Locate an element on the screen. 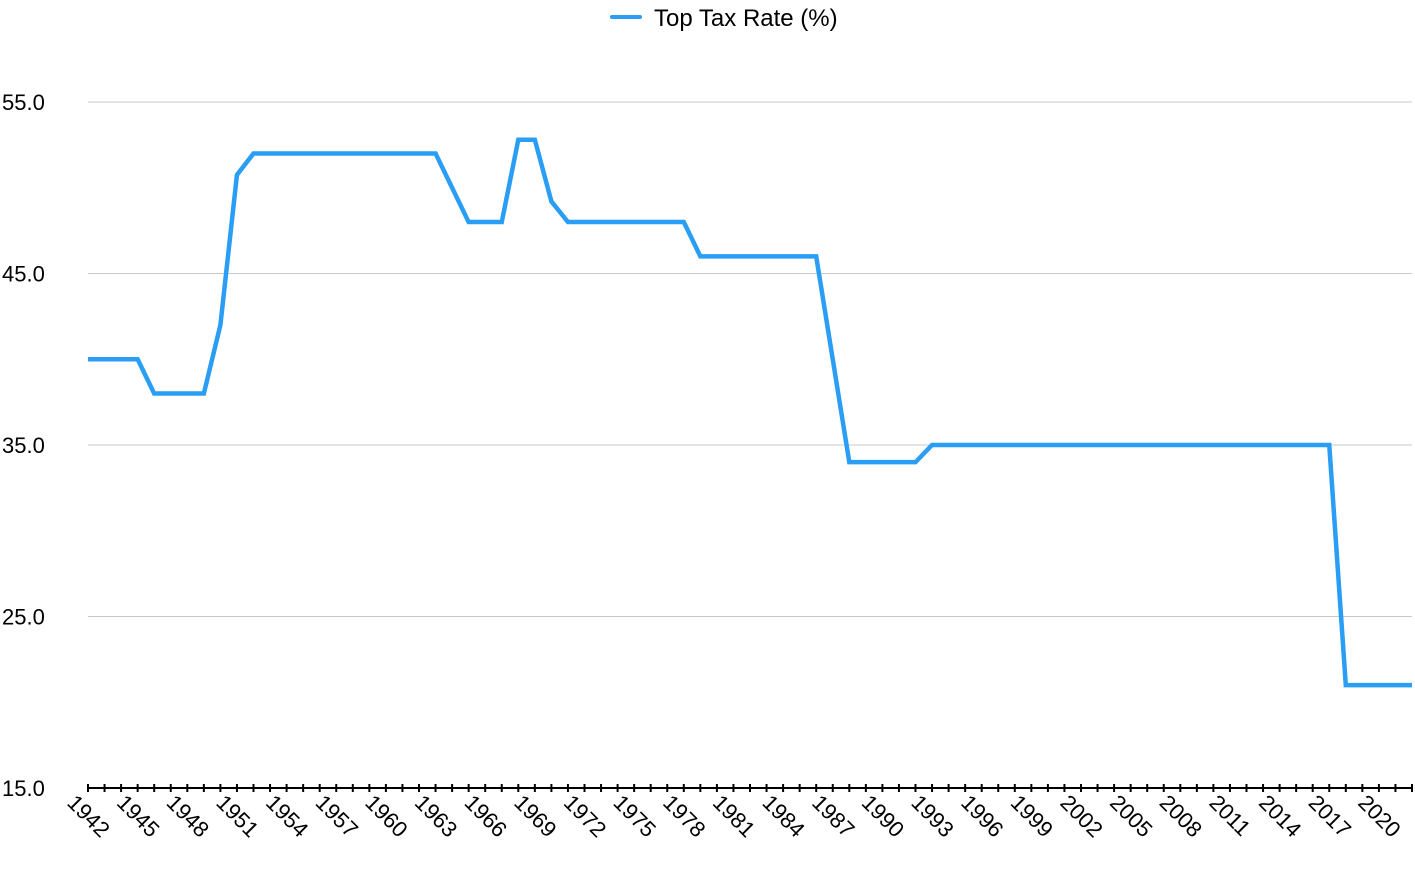  x-tick-label: 2020 is located at coordinates (1379, 816).